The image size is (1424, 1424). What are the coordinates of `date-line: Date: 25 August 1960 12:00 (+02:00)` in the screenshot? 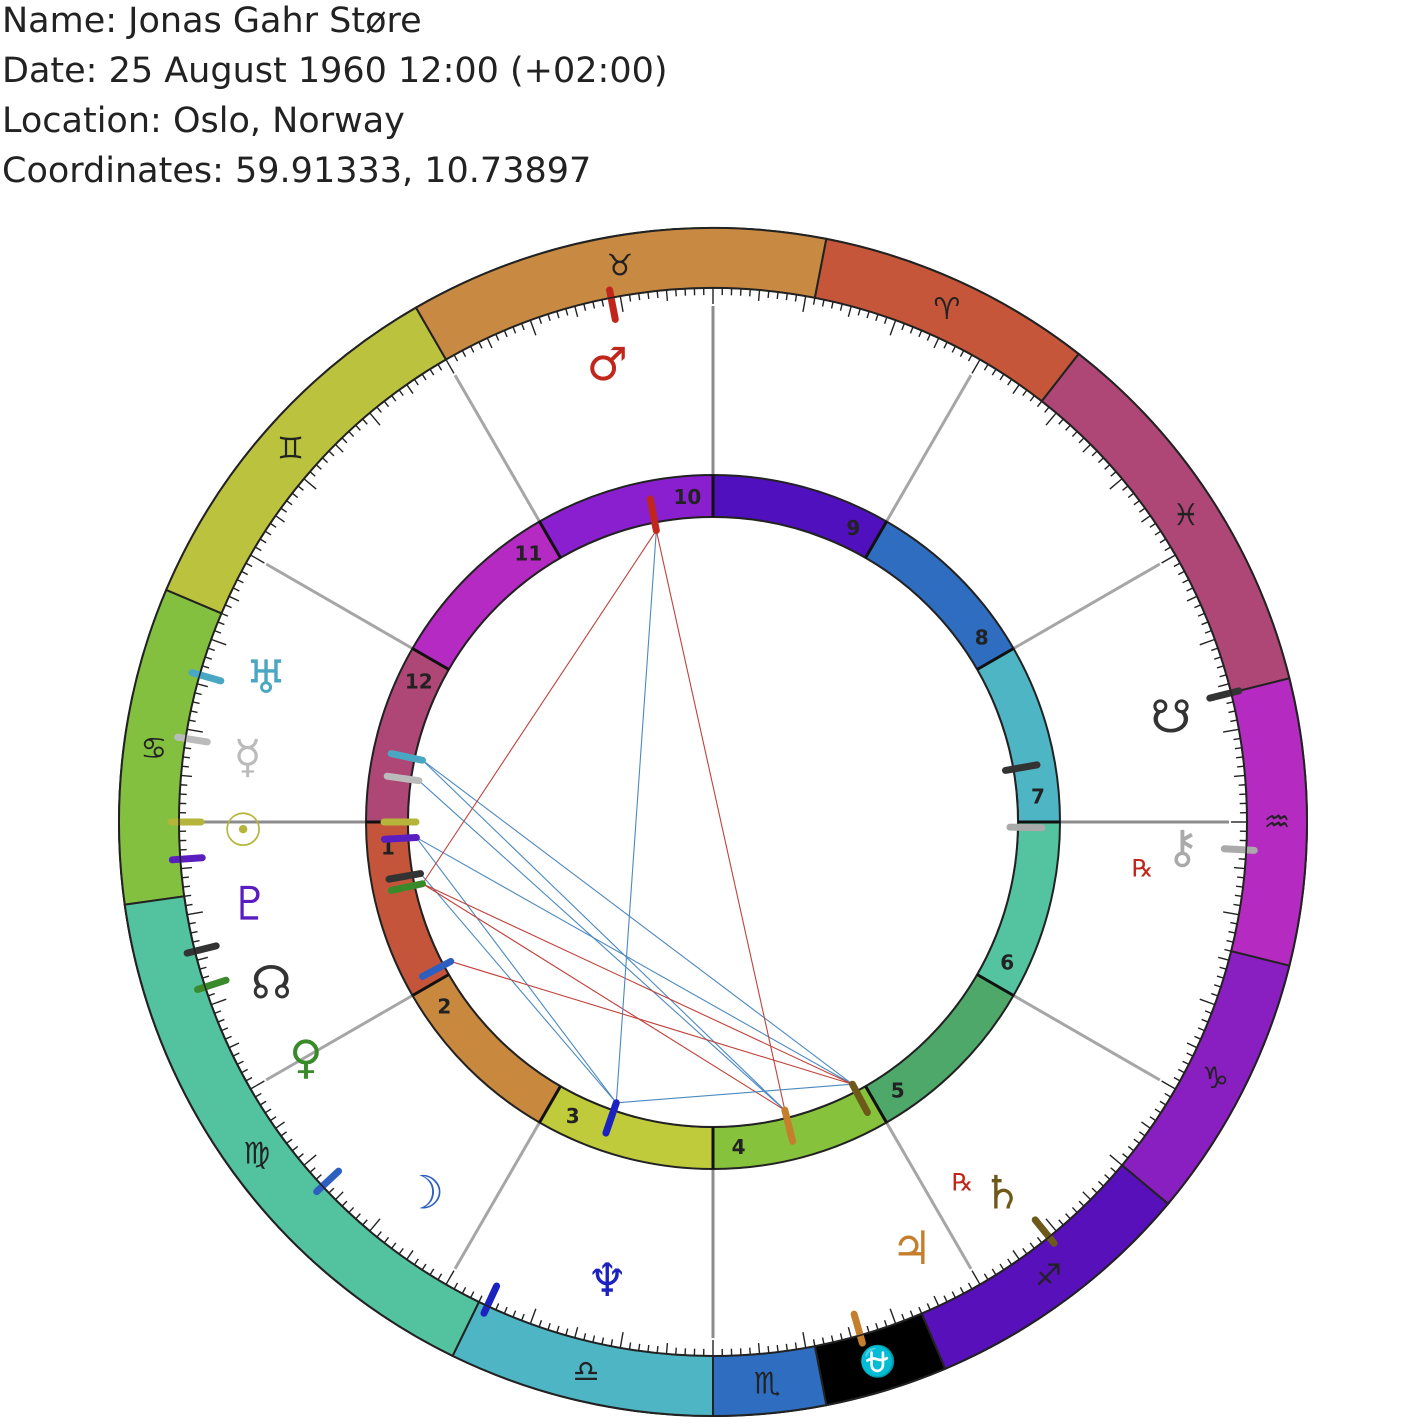 It's located at (335, 71).